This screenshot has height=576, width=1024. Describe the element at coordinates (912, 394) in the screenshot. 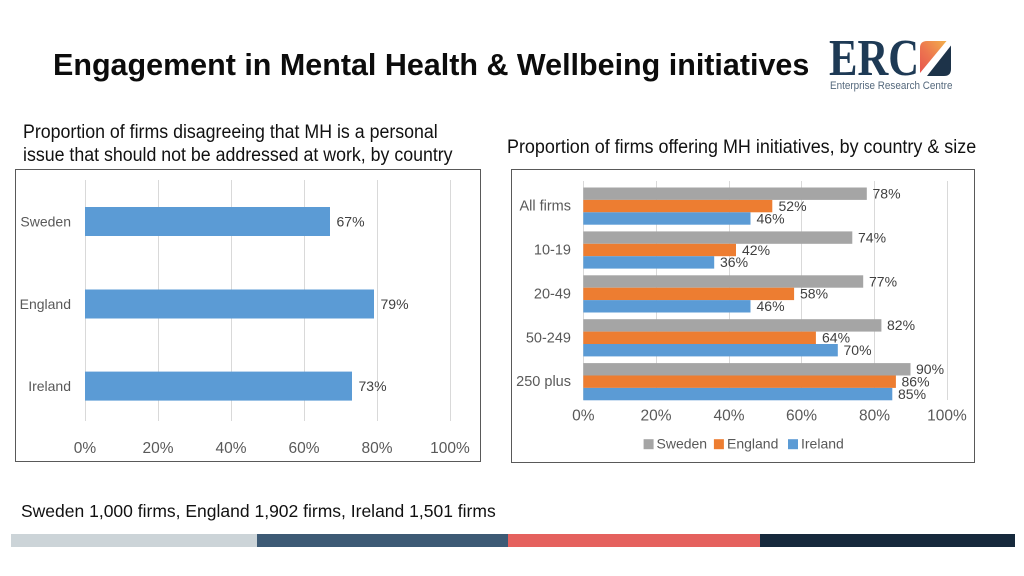

I see `svg-text: 85%` at that location.